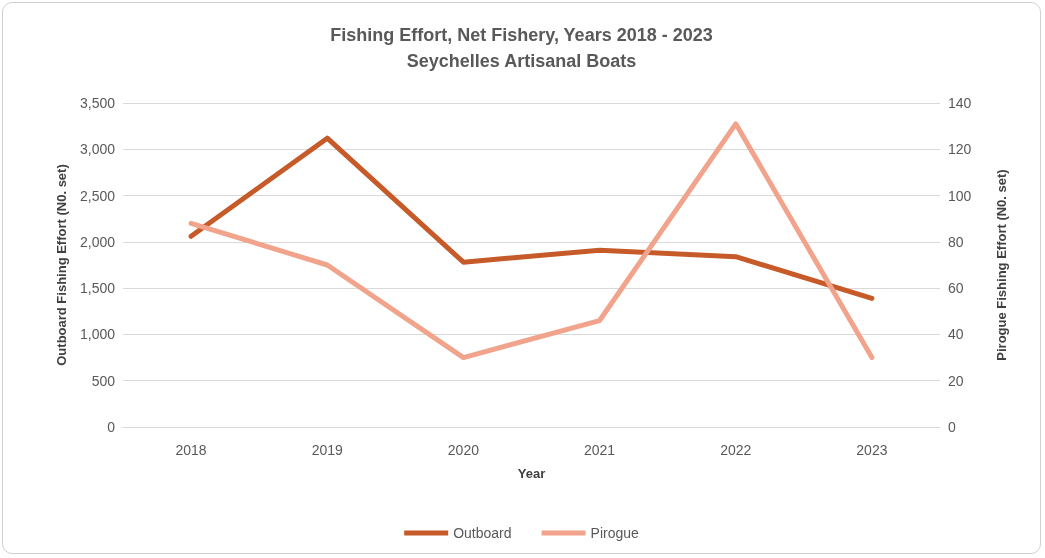  I want to click on x-tick-label: 2021, so click(600, 450).